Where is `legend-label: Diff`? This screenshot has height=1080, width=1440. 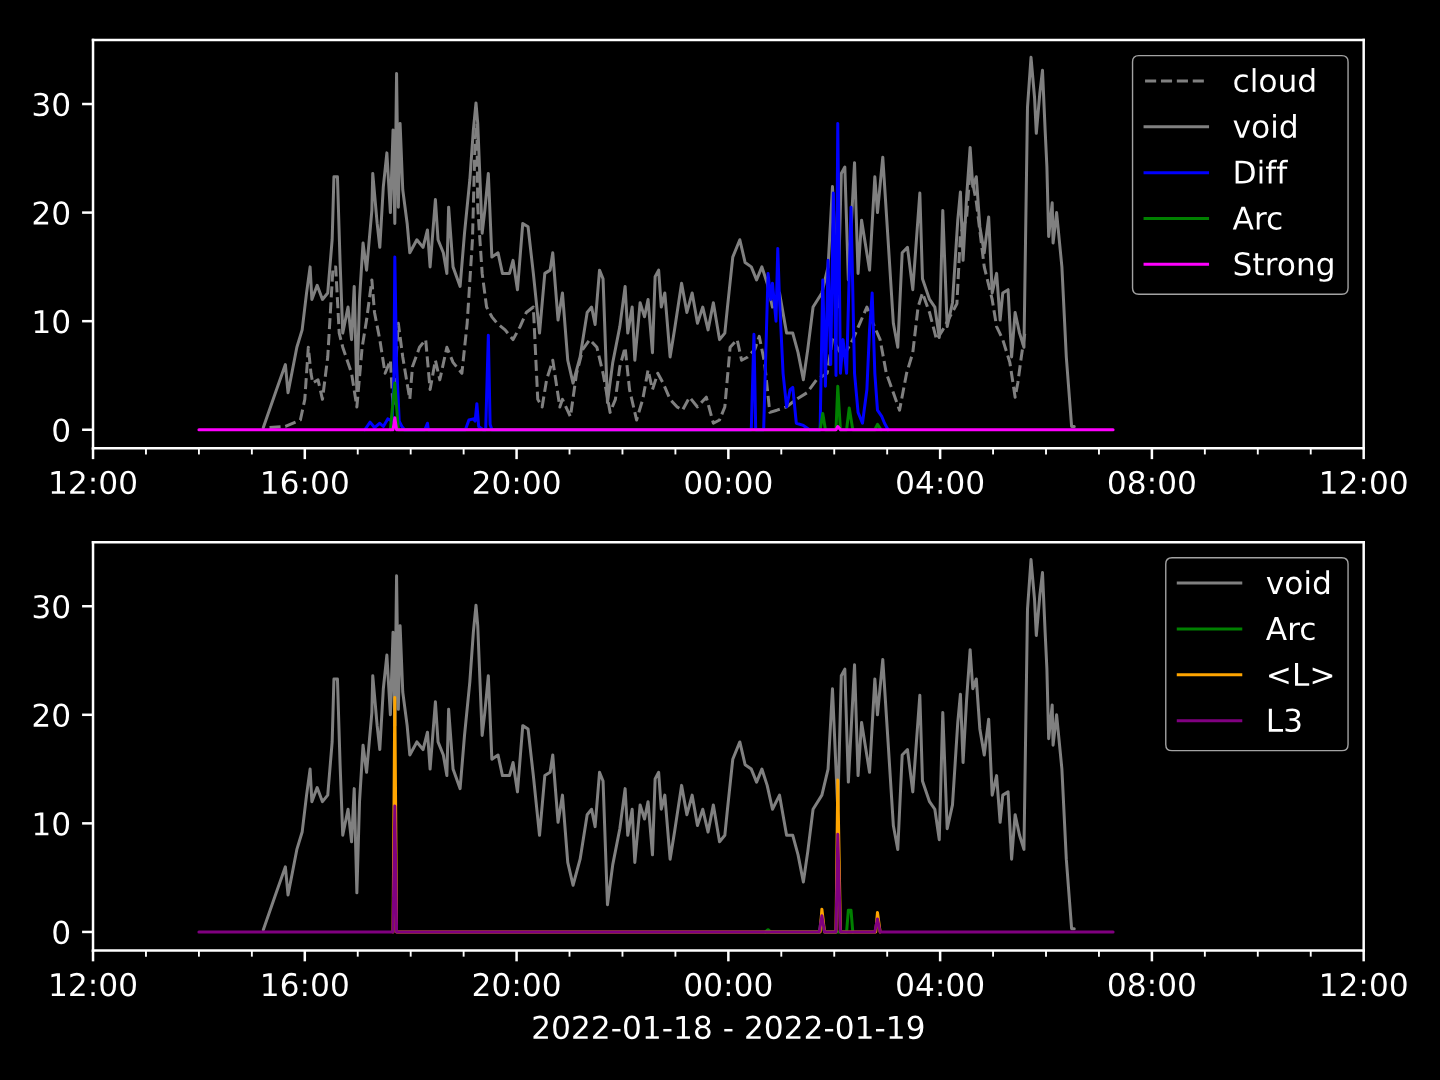
legend-label: Diff is located at coordinates (1261, 171).